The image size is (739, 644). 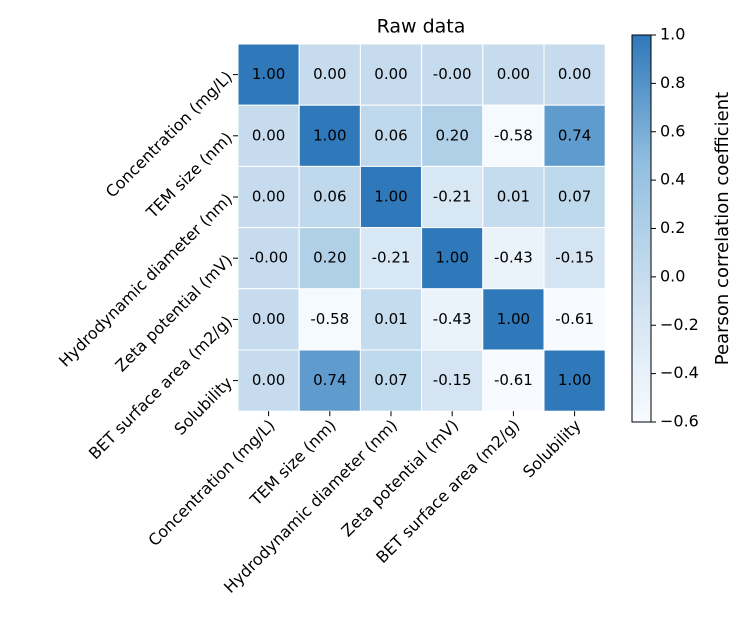 What do you see at coordinates (672, 34) in the screenshot?
I see `colorbar-tick-label: 1.0` at bounding box center [672, 34].